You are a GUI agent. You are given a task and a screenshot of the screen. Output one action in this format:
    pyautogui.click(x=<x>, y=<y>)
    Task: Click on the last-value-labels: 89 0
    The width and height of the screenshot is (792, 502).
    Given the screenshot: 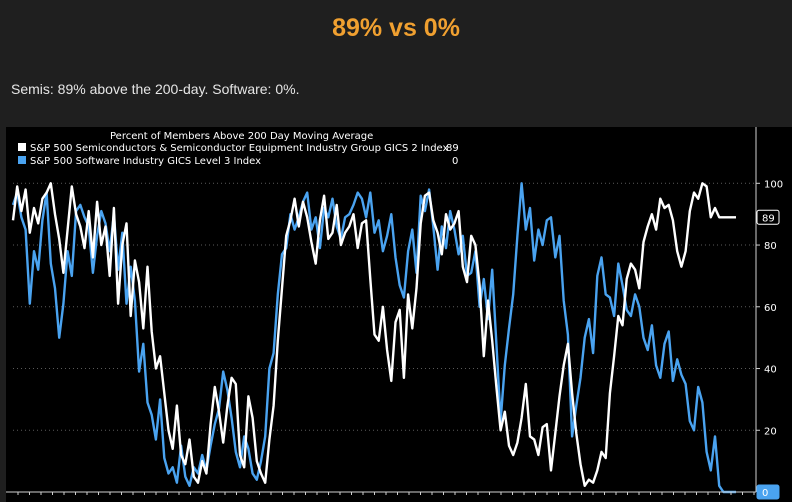 What is the action you would take?
    pyautogui.click(x=768, y=354)
    